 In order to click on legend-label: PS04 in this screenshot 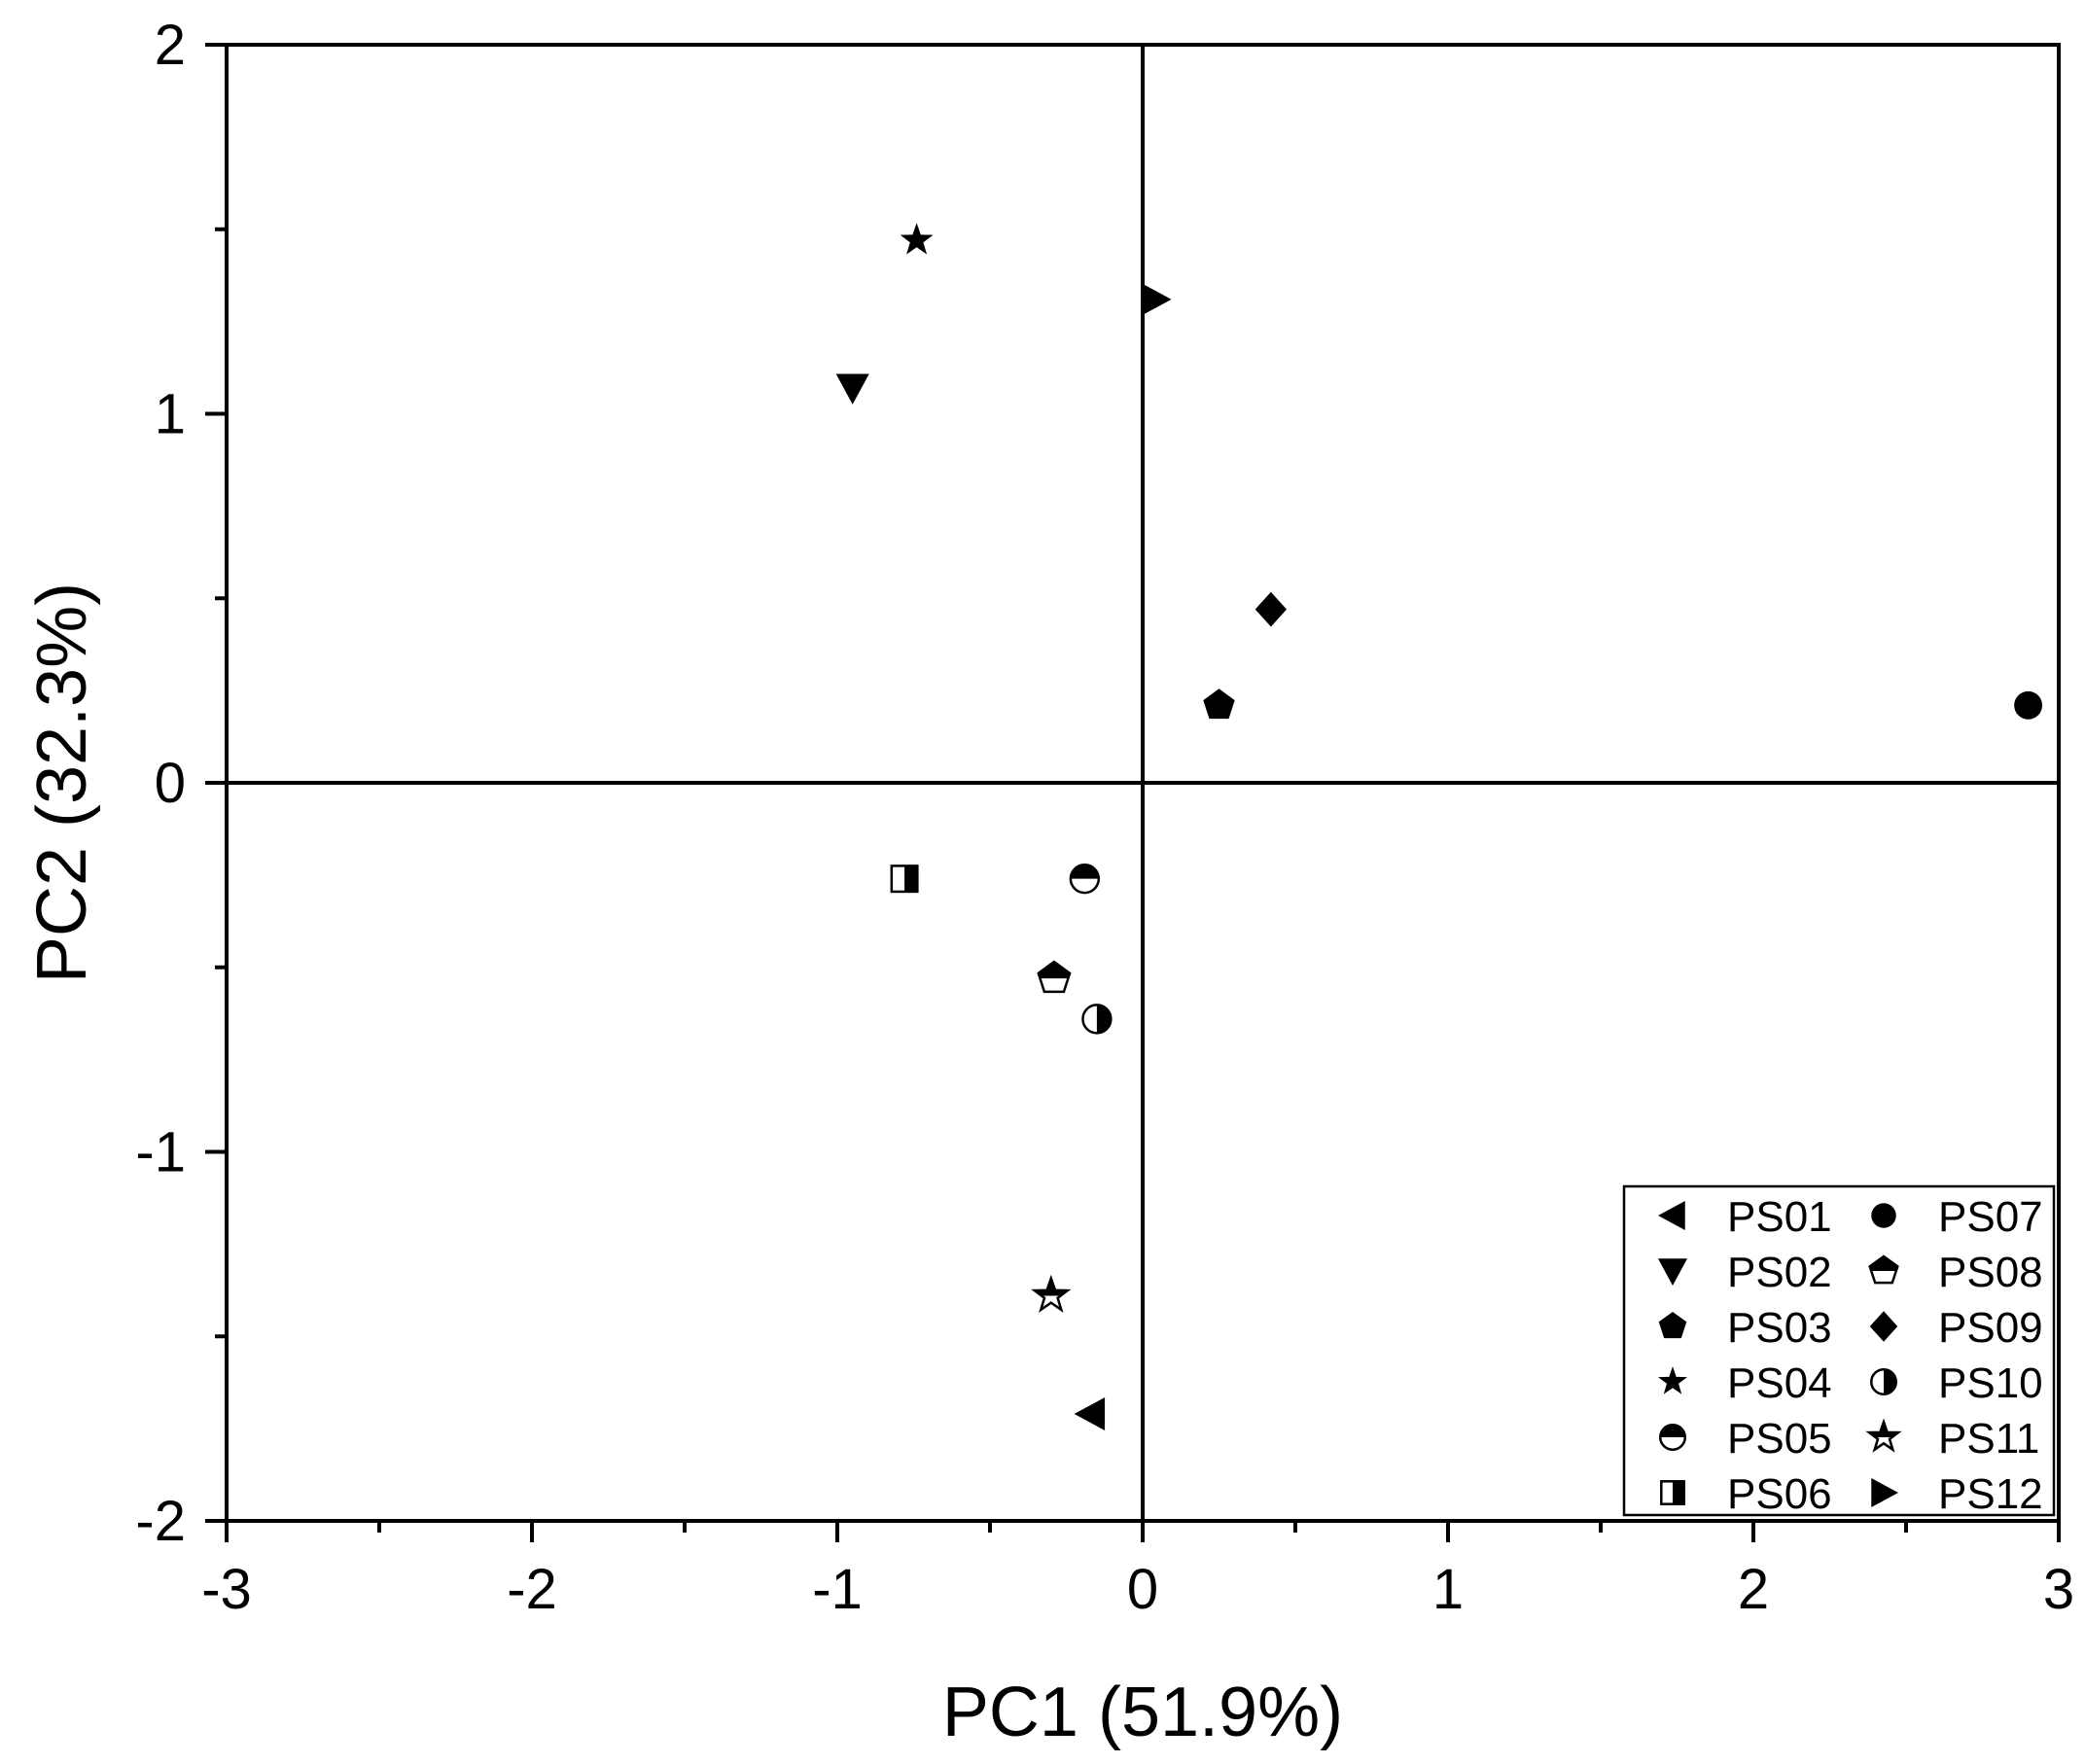, I will do `click(1779, 1383)`.